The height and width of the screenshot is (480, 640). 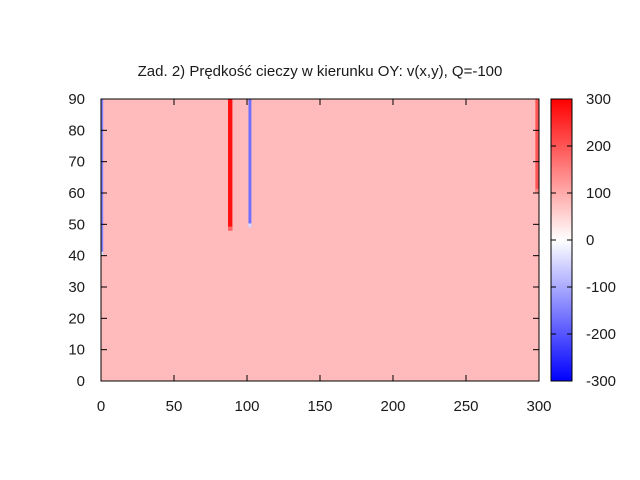 I want to click on x-tick-label: 200, so click(x=392, y=406).